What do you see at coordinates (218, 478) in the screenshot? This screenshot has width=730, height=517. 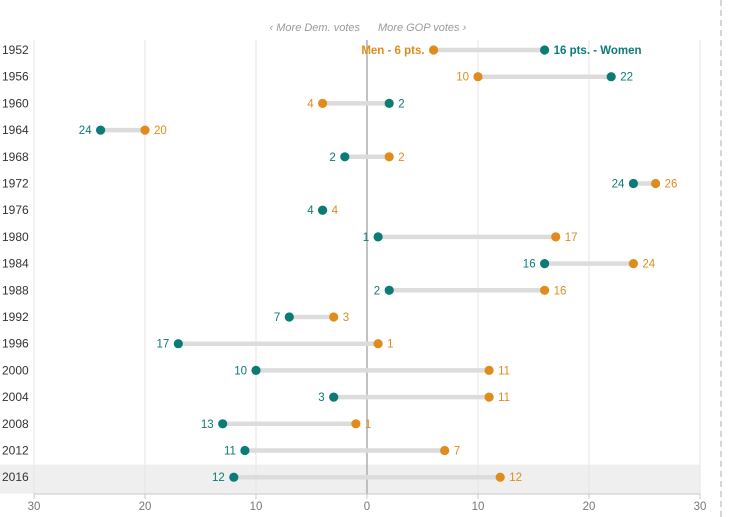 I see `women-value-label: 12` at bounding box center [218, 478].